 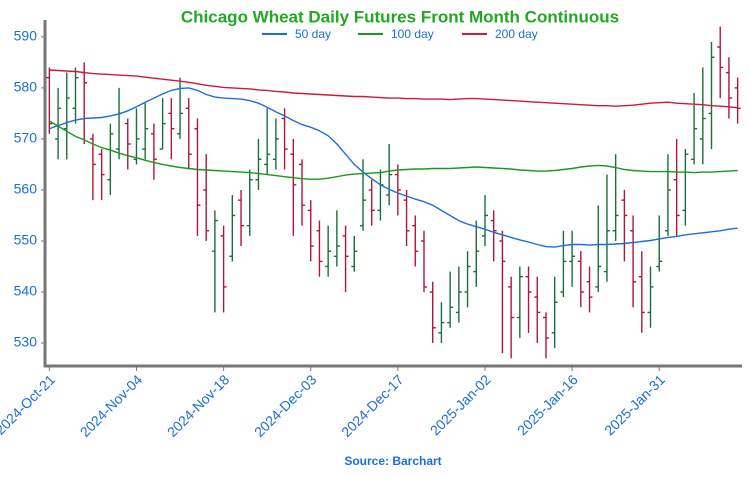 I want to click on legend-label: 200 day, so click(x=516, y=34).